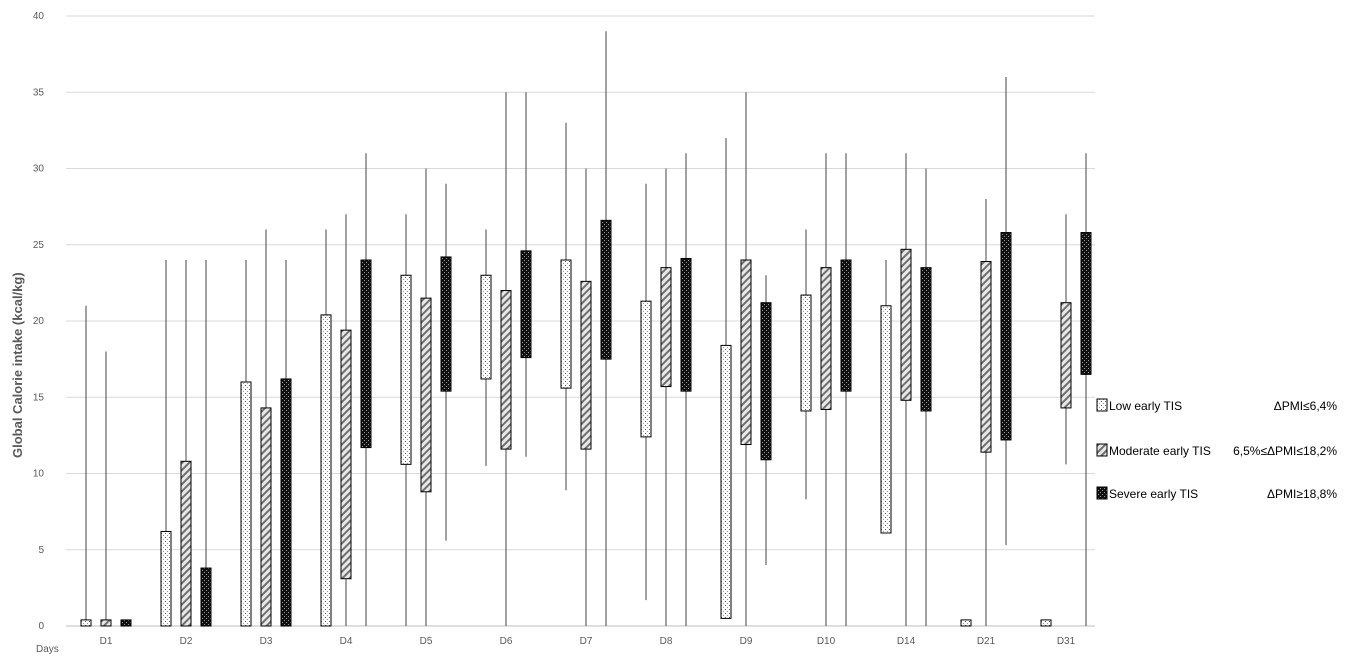  I want to click on y-axis-ticks: 0 5 10 15 20 25 30 35 40, so click(39, 321).